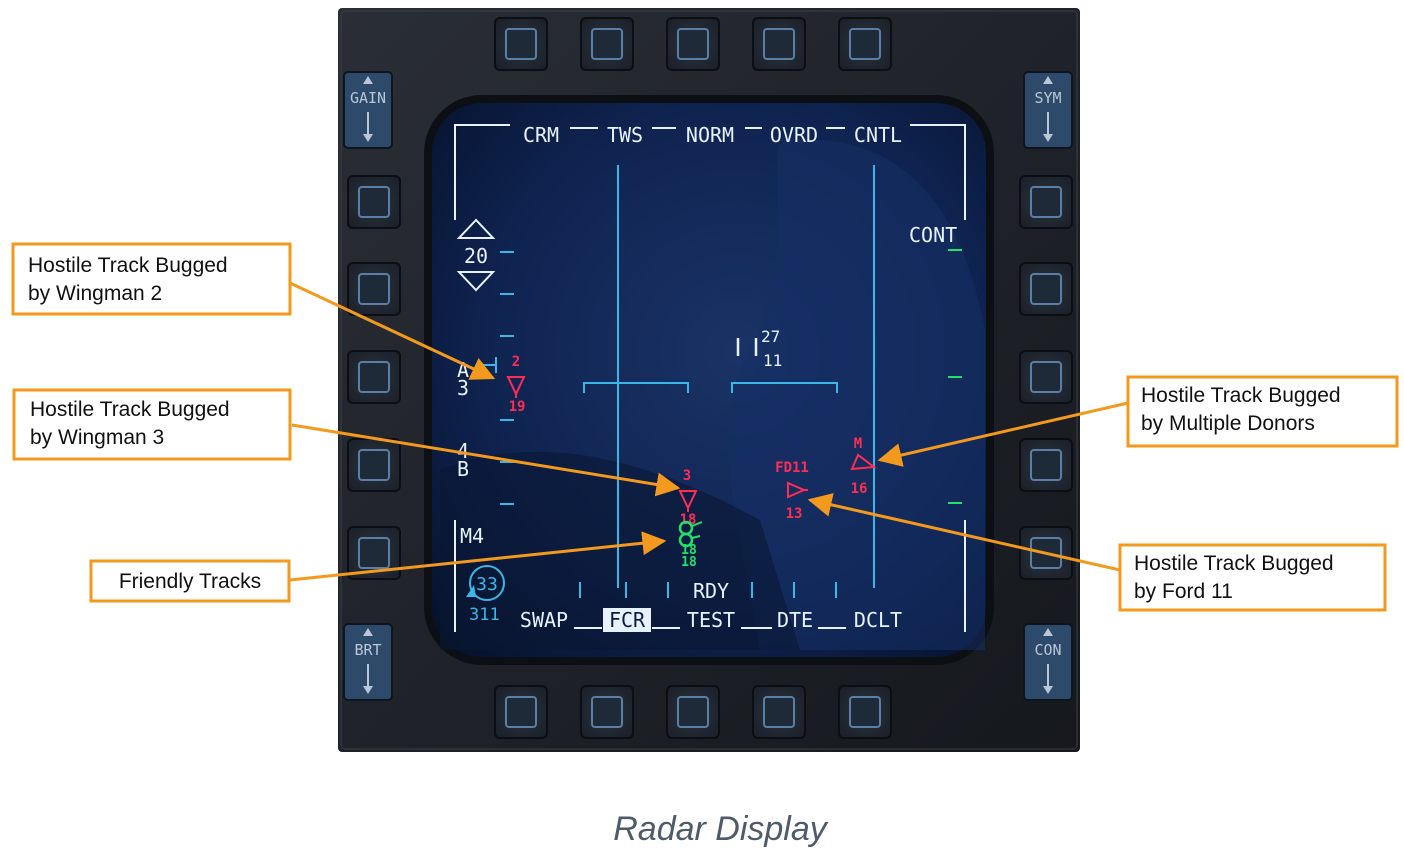 The height and width of the screenshot is (863, 1404). I want to click on hostile-track-multi: M 16, so click(863, 466).